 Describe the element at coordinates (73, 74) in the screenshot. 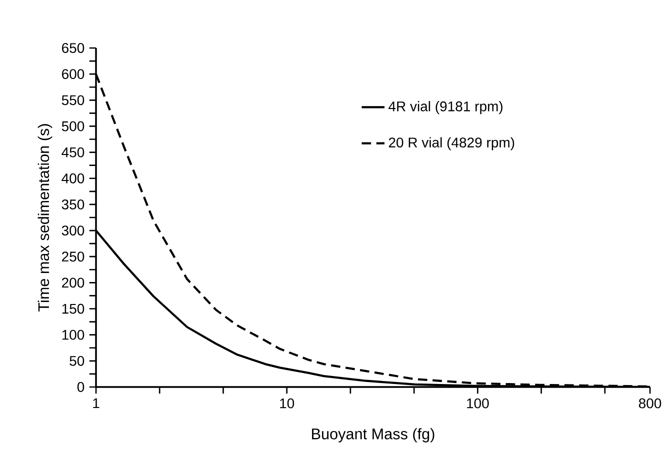

I see `y-tick-label: 600` at that location.